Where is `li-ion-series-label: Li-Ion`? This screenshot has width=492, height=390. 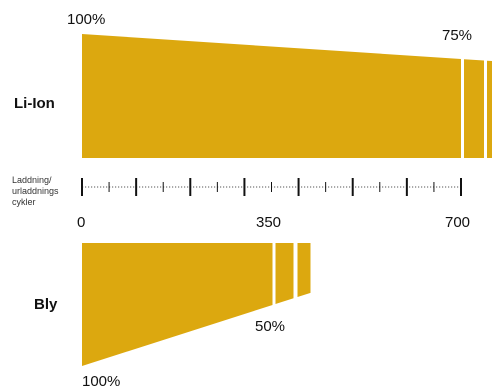
li-ion-series-label: Li-Ion is located at coordinates (34, 103).